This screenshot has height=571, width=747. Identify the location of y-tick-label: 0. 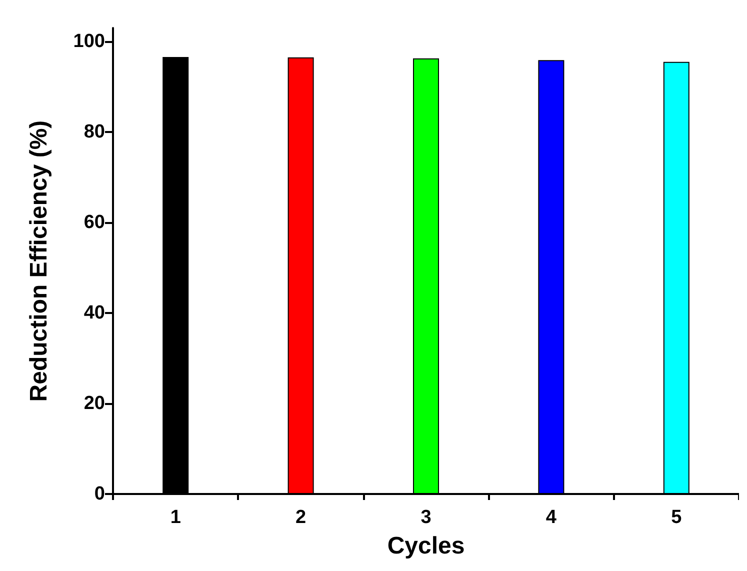
(99, 494).